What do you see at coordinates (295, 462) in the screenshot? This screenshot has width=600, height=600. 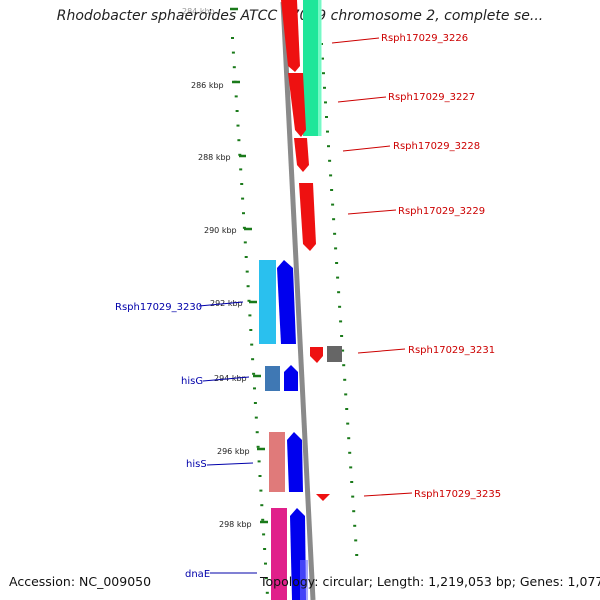 I see `gene-arrow-hisS` at bounding box center [295, 462].